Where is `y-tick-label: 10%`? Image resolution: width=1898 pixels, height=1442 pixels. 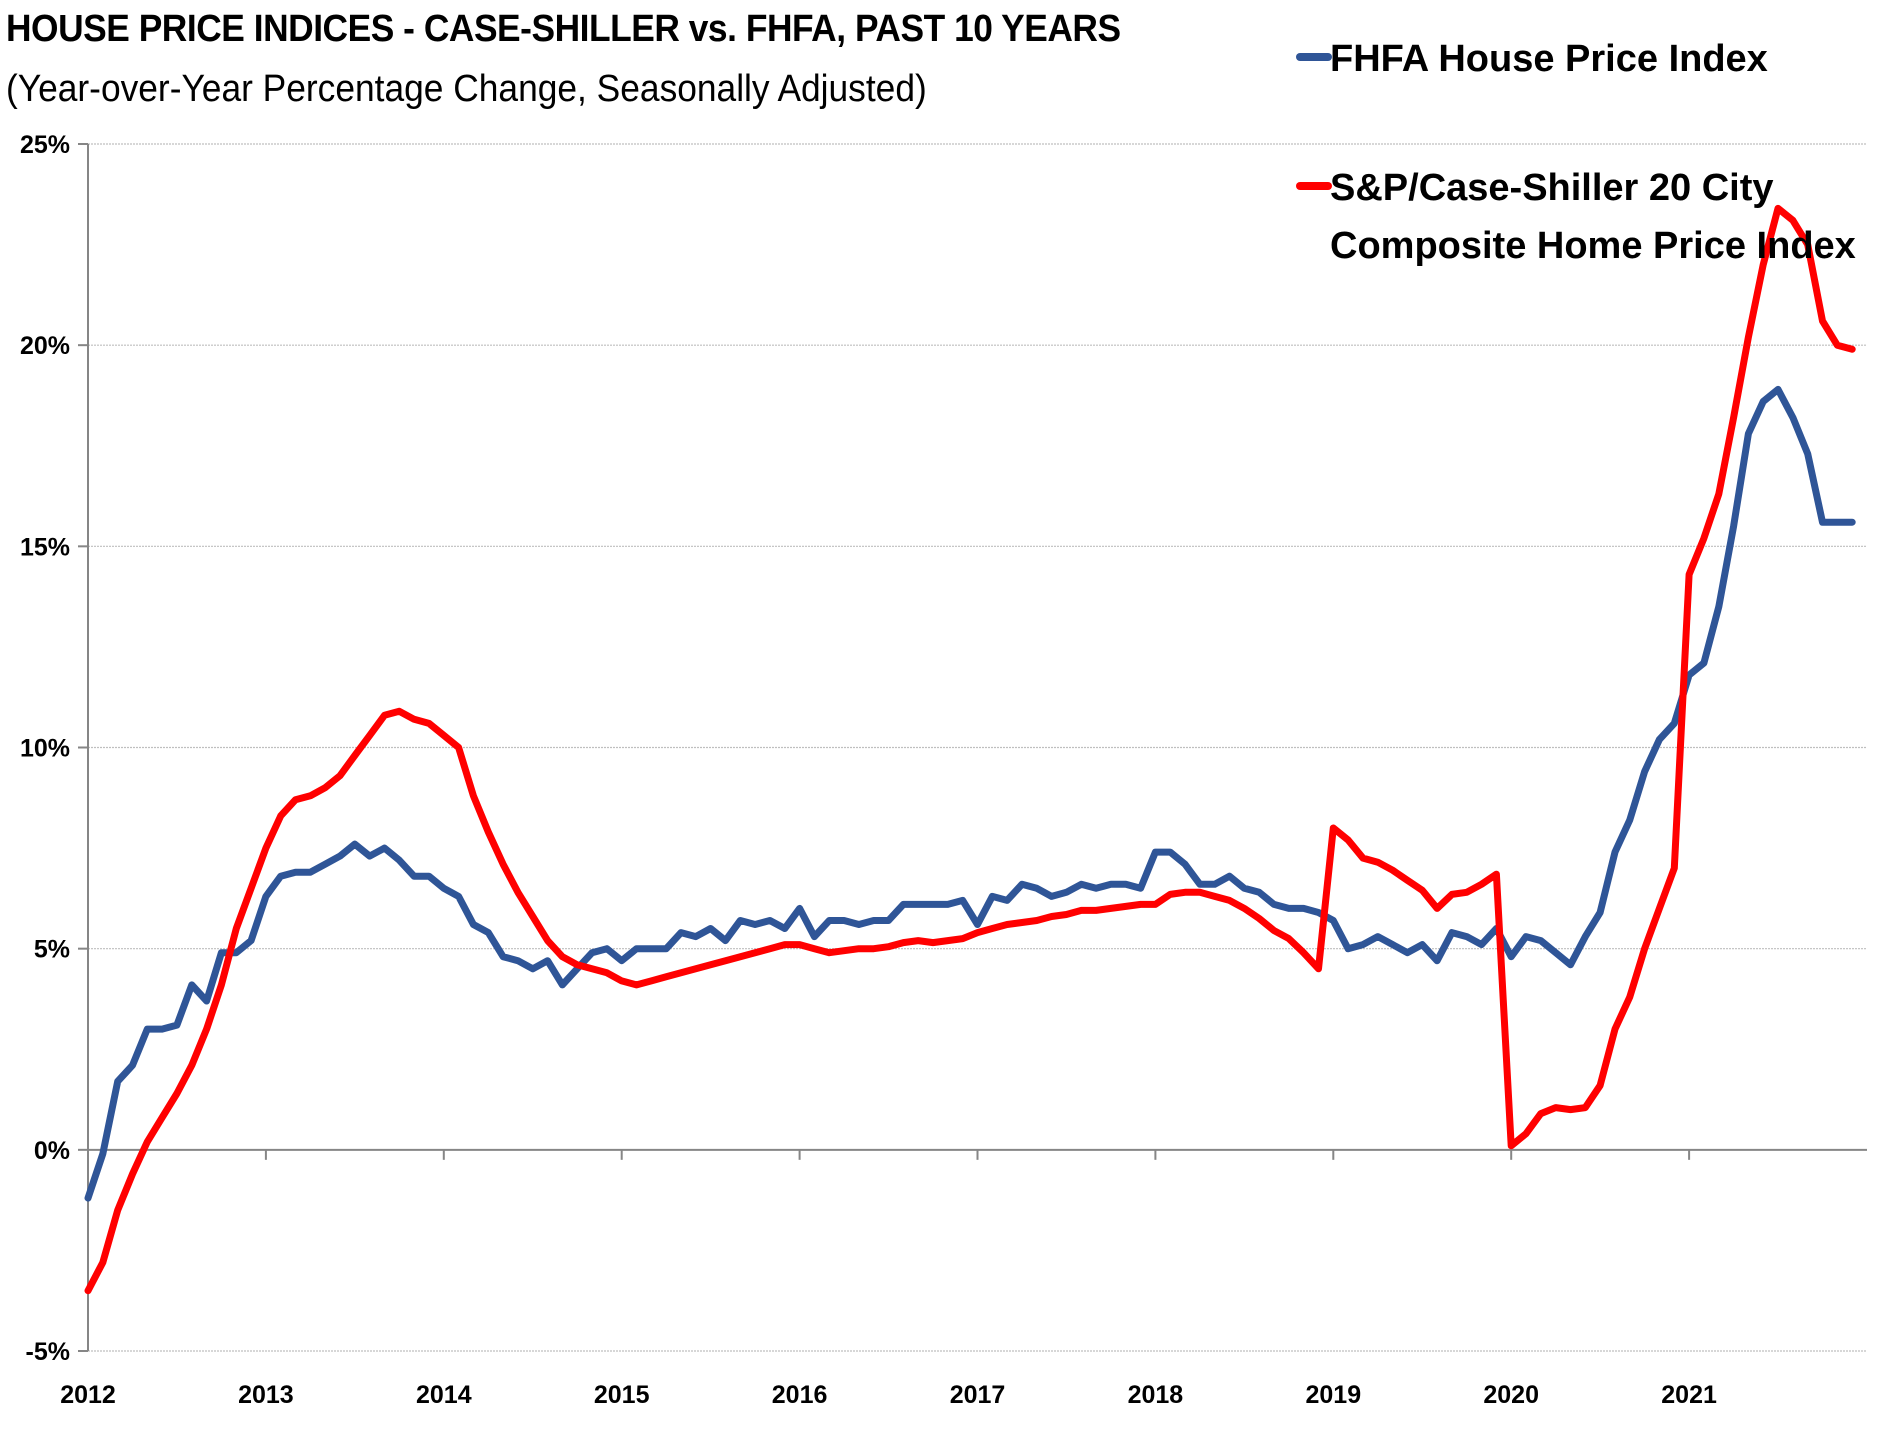
y-tick-label: 10% is located at coordinates (45, 749).